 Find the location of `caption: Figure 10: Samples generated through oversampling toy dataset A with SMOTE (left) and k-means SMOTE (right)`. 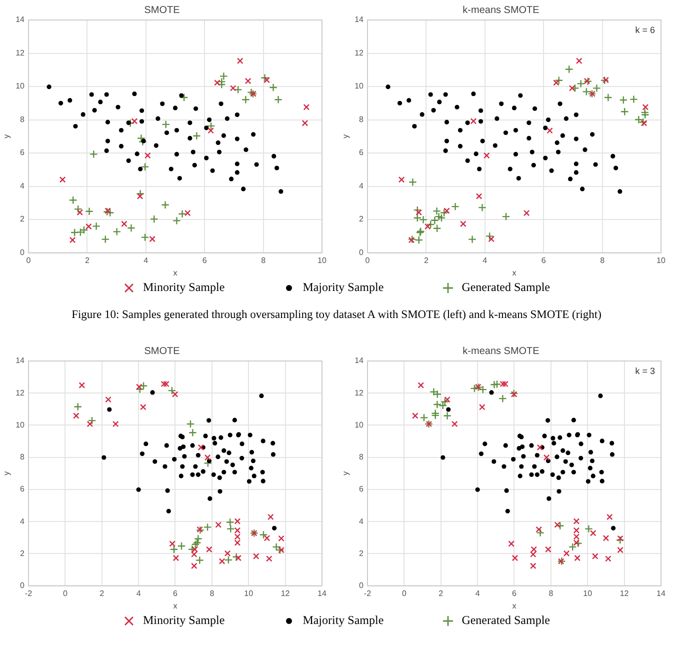

caption: Figure 10: Samples generated through oversampling toy dataset A with SMOTE (left) and k-means SMOTE (right) is located at coordinates (336, 315).